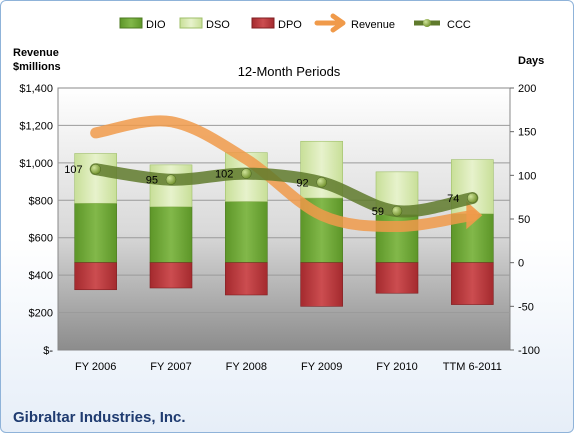  I want to click on ccc-line, so click(284, 190).